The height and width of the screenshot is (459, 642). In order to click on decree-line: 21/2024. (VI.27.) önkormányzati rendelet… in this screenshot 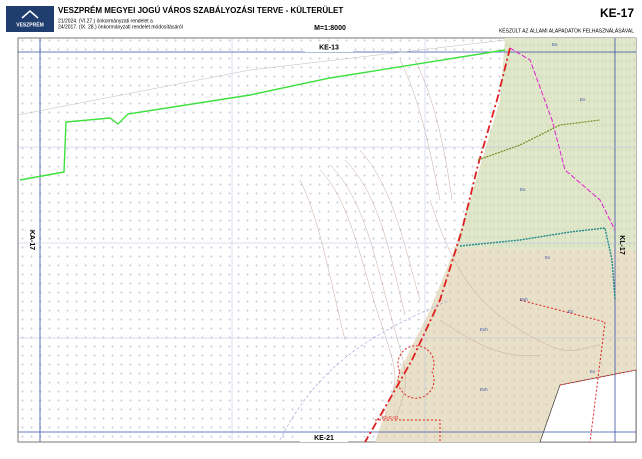, I will do `click(105, 21)`.